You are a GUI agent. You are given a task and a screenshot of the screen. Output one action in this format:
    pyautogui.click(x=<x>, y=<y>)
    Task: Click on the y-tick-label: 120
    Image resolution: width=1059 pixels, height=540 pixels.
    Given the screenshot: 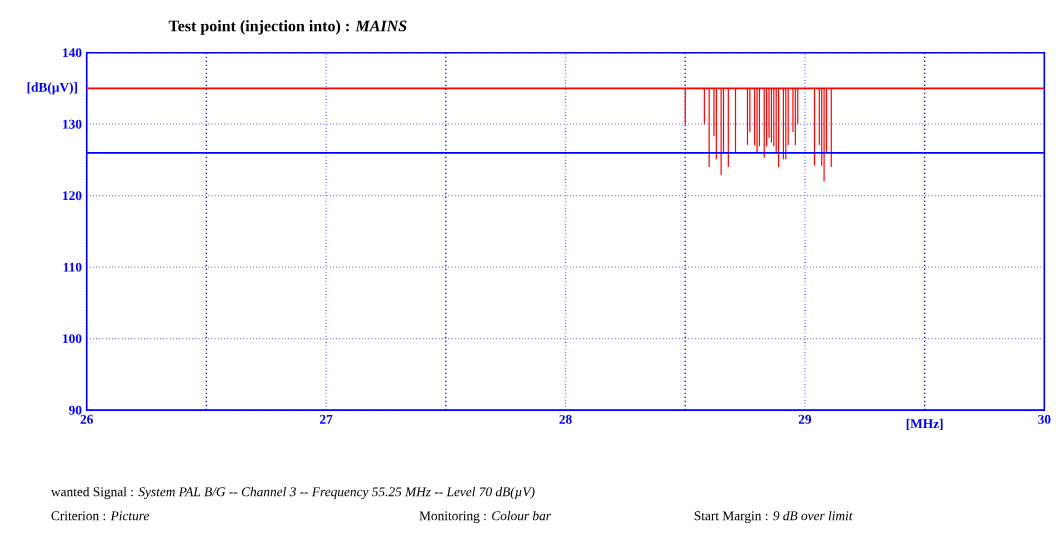 What is the action you would take?
    pyautogui.click(x=72, y=196)
    